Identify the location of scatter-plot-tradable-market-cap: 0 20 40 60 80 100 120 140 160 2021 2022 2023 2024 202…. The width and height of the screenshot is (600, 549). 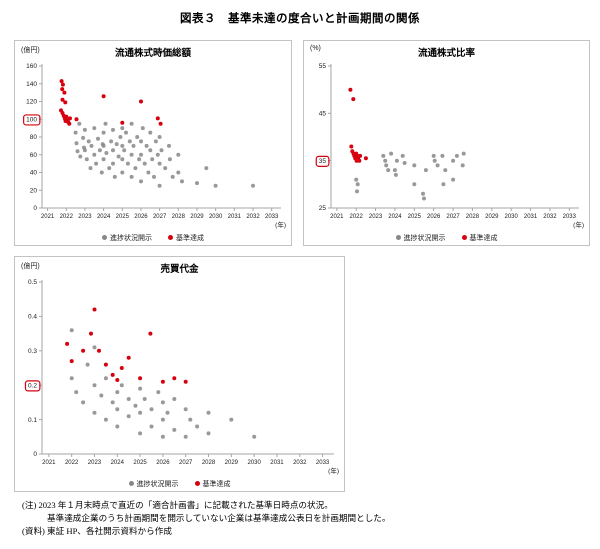
(153, 144).